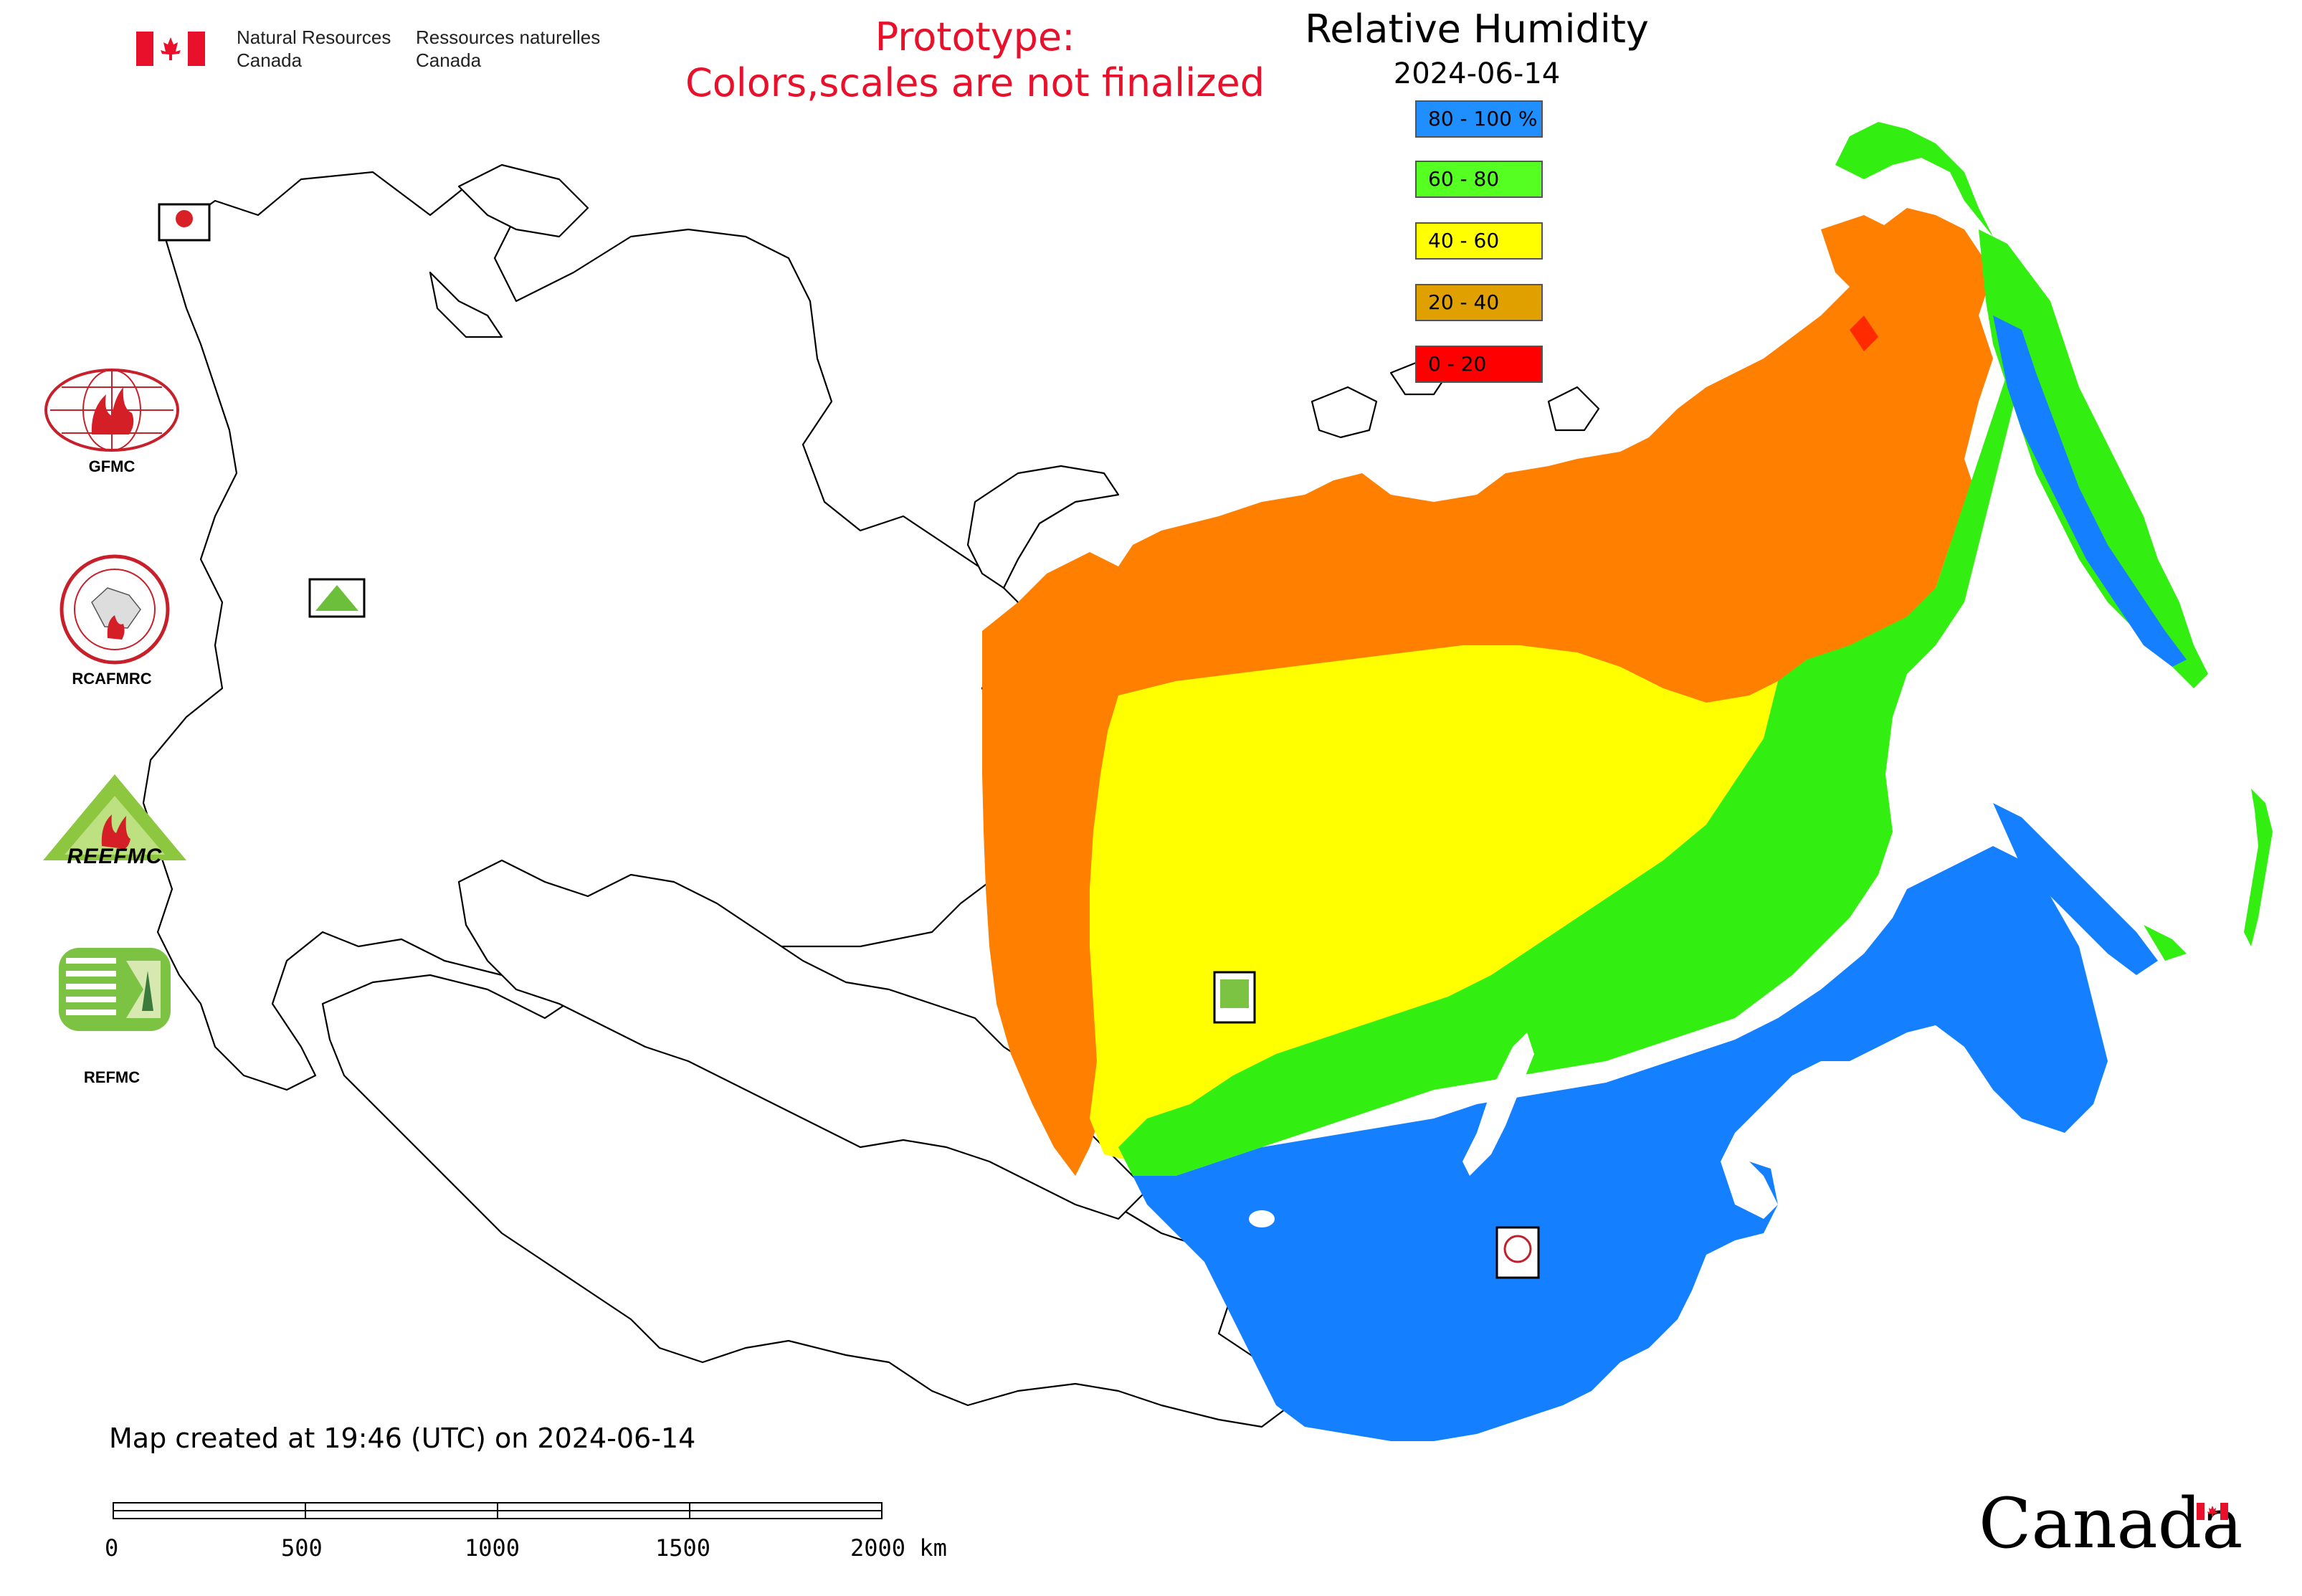  Describe the element at coordinates (803, 1039) in the screenshot. I see `kazakh-outline` at that location.